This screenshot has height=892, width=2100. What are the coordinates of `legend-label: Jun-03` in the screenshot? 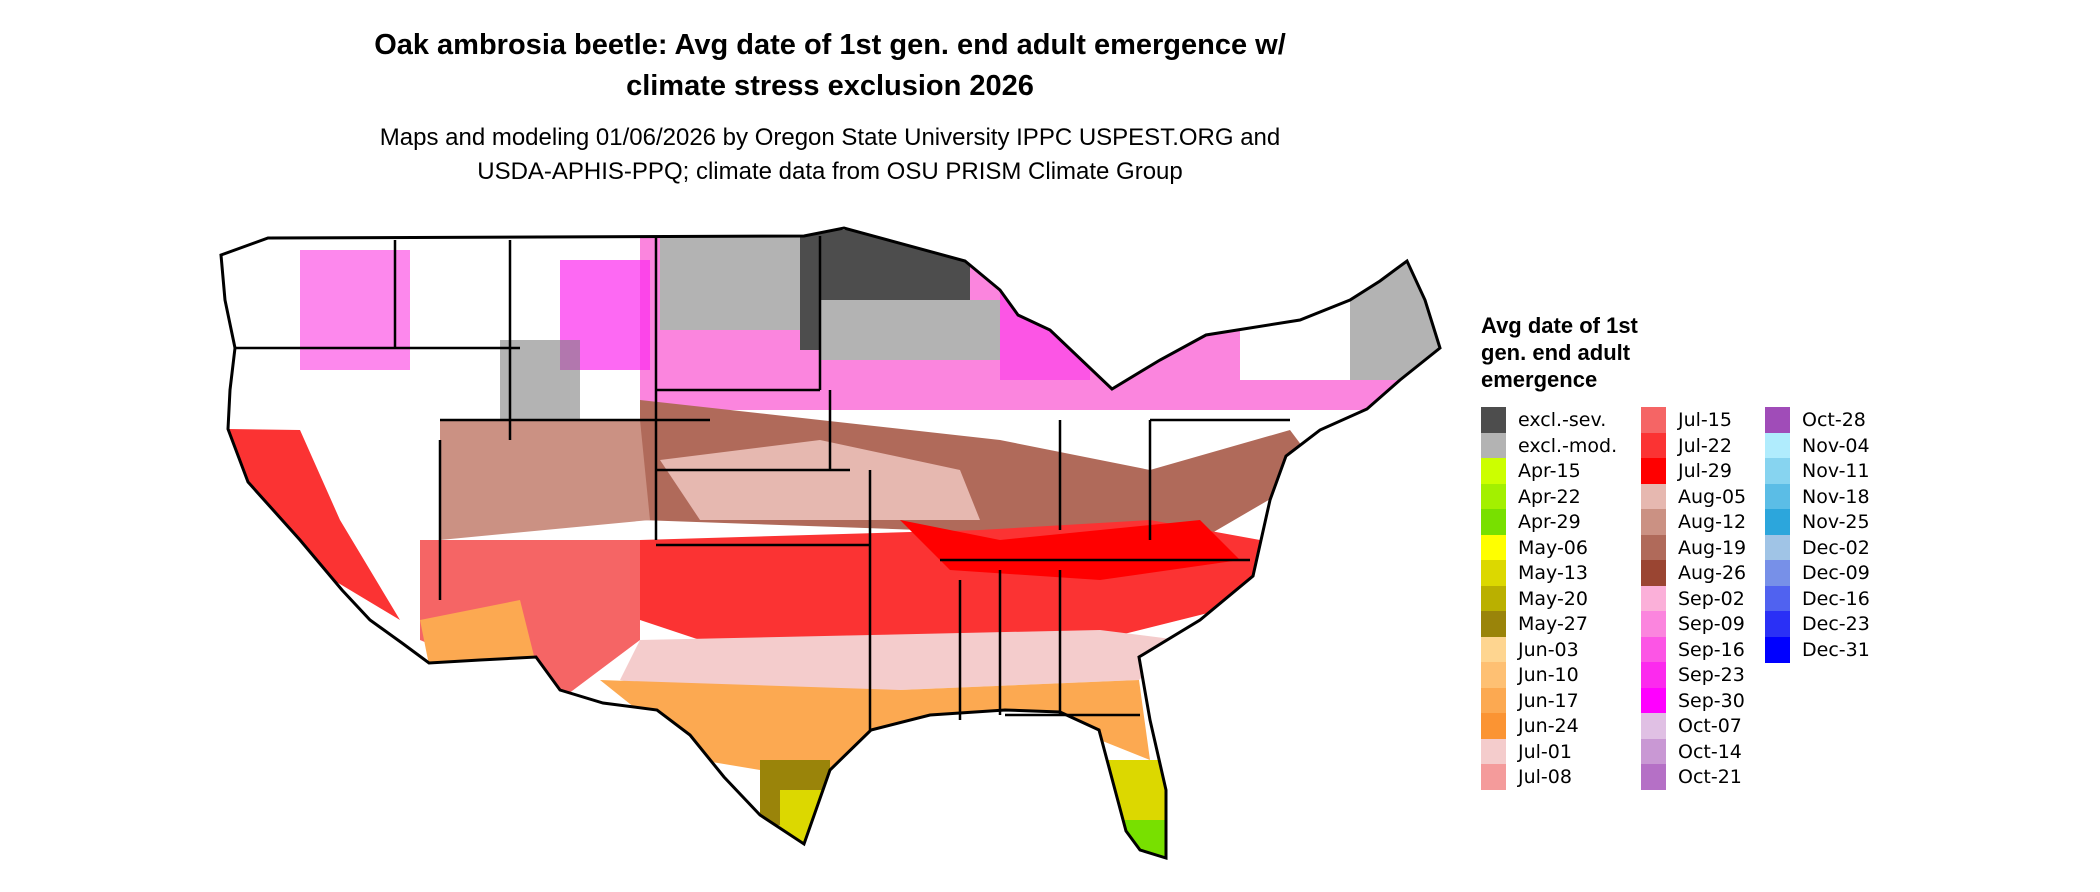 It's located at (1548, 649).